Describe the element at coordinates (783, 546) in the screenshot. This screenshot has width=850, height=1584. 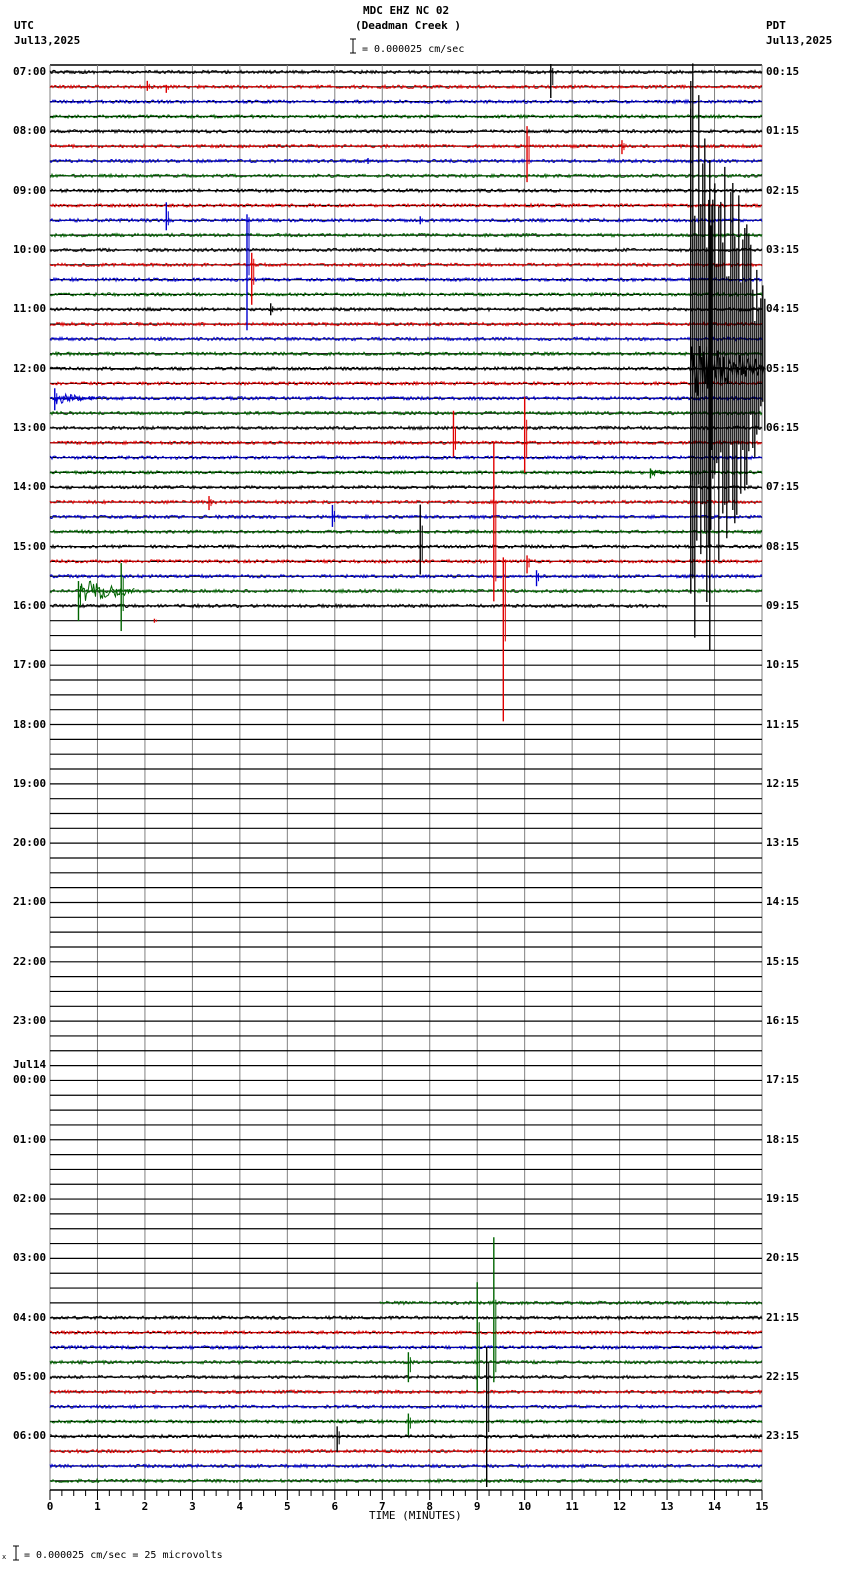
I see `pdt-hour-label: 08:15` at that location.